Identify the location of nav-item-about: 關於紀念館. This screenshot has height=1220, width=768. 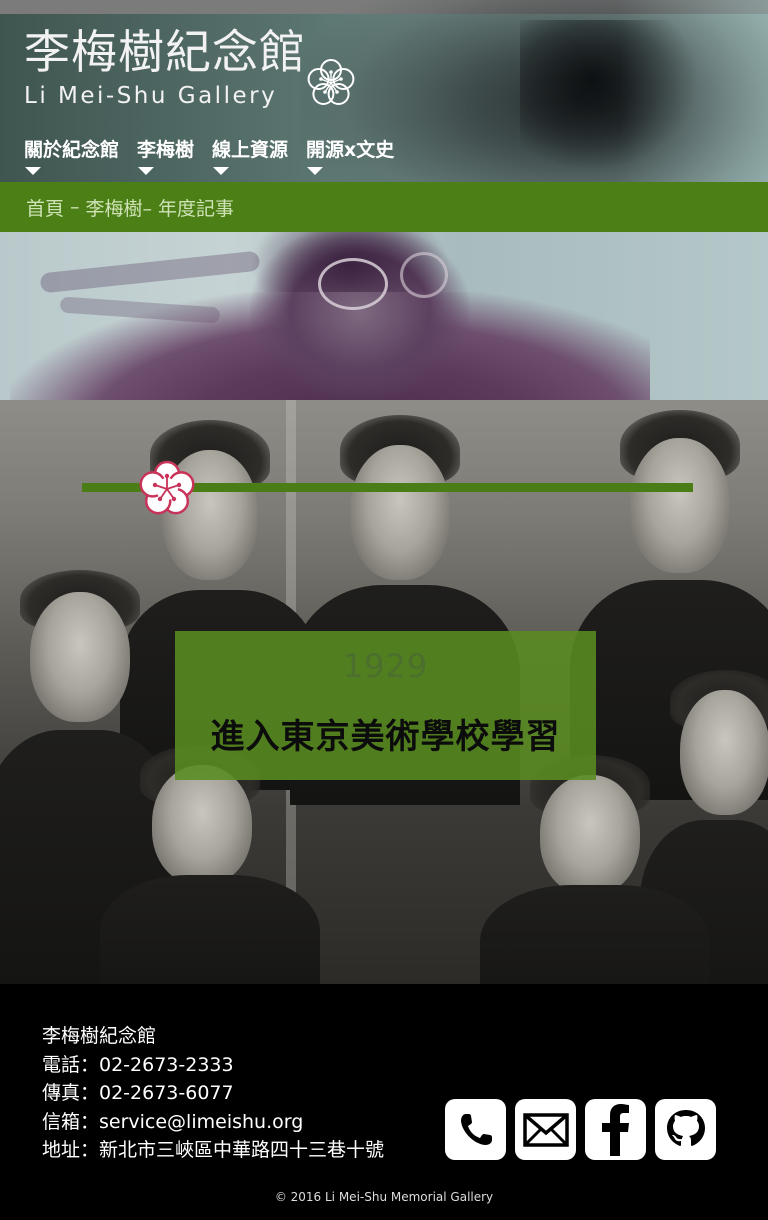
(71, 158).